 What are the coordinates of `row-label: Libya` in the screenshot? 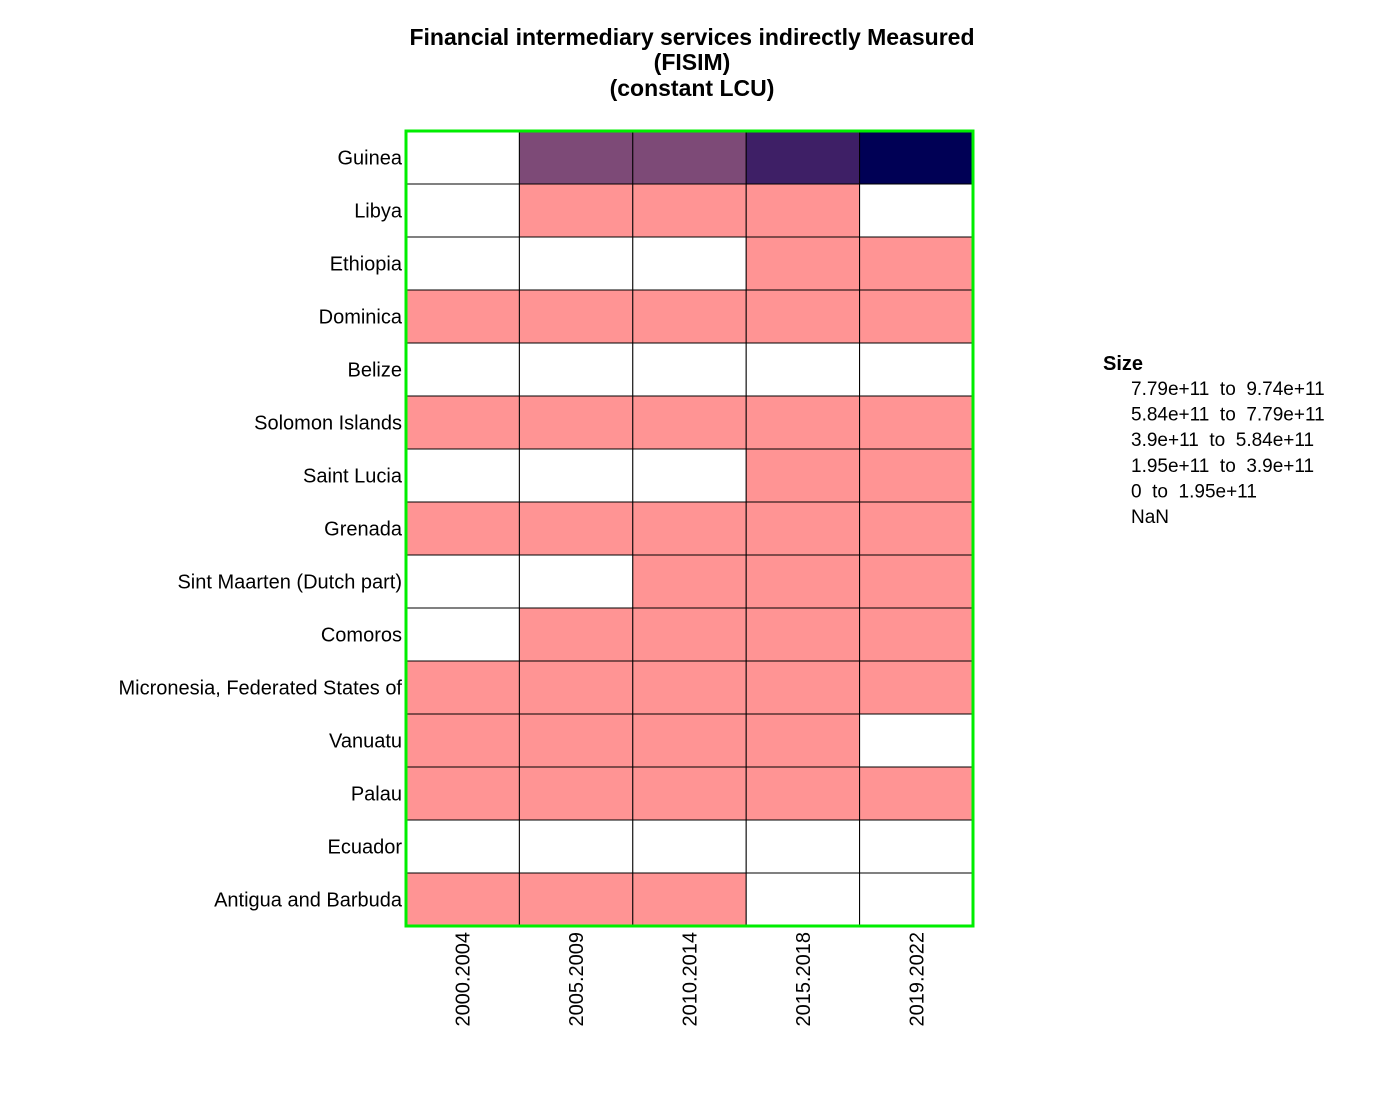 It's located at (378, 212).